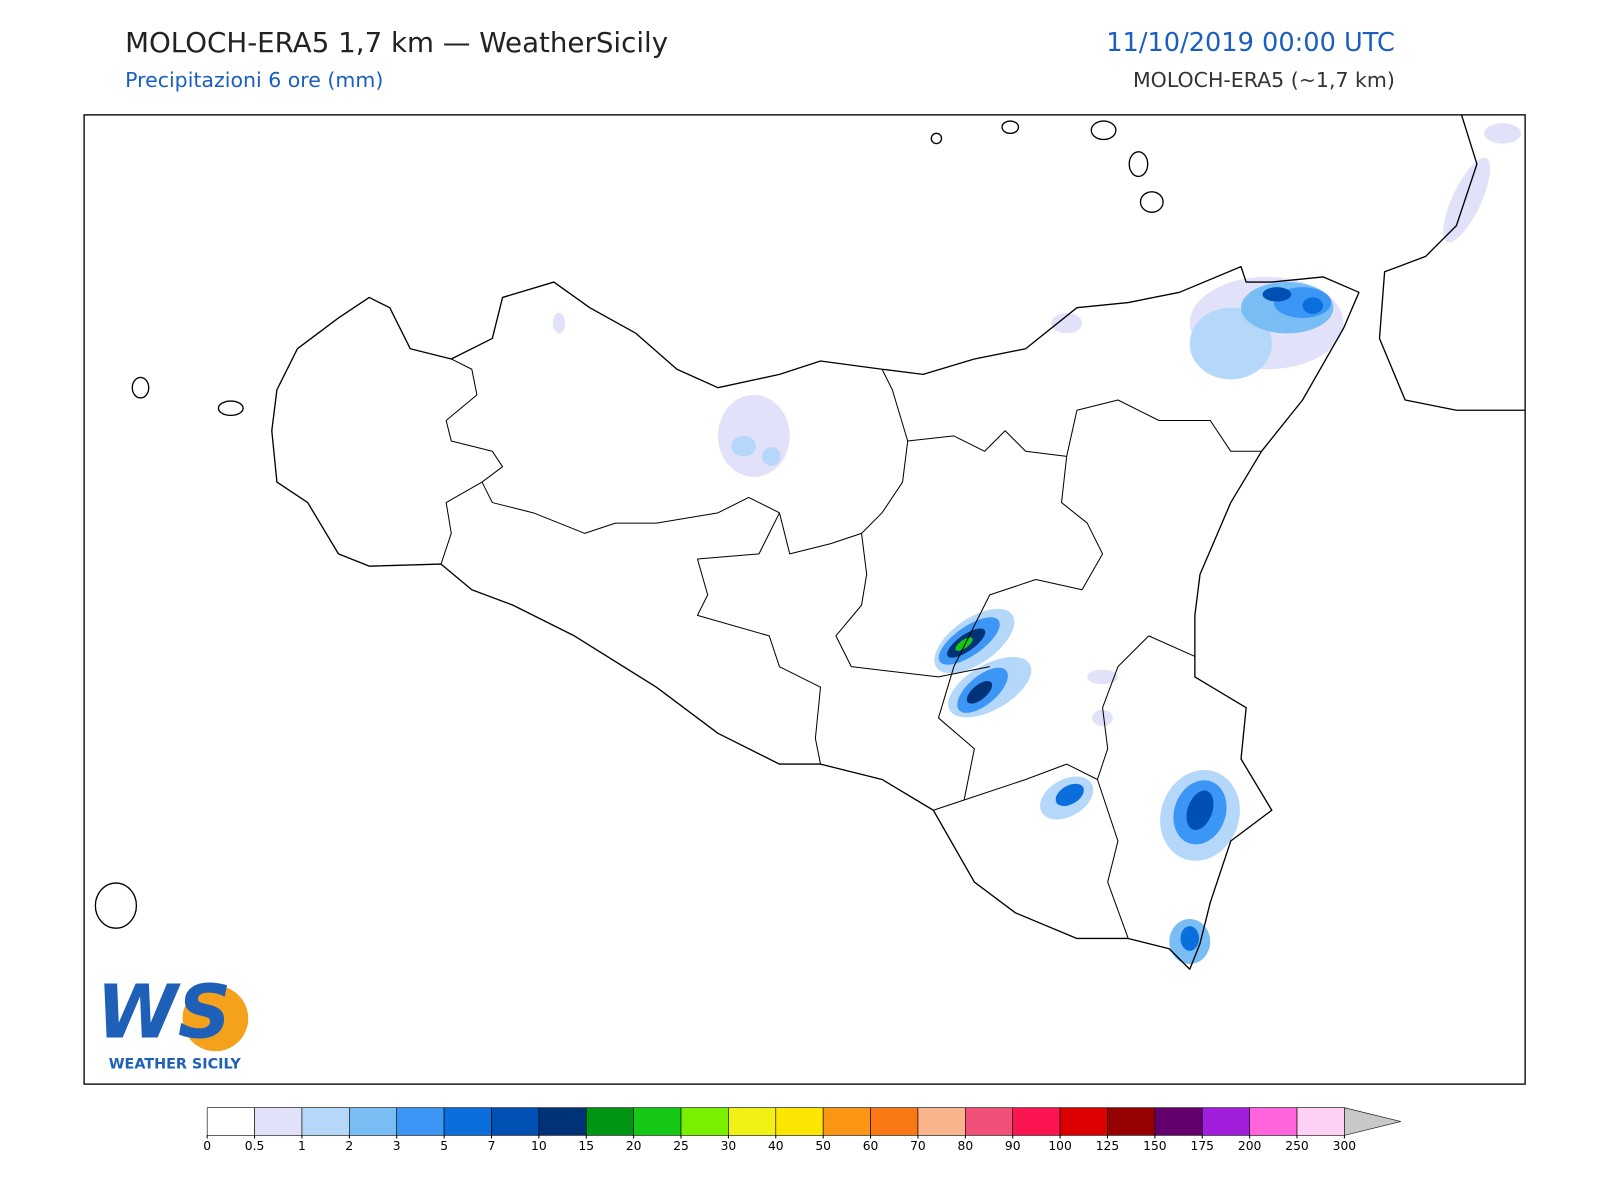 The image size is (1600, 1200). I want to click on colorbar-tick-label: 7, so click(492, 1146).